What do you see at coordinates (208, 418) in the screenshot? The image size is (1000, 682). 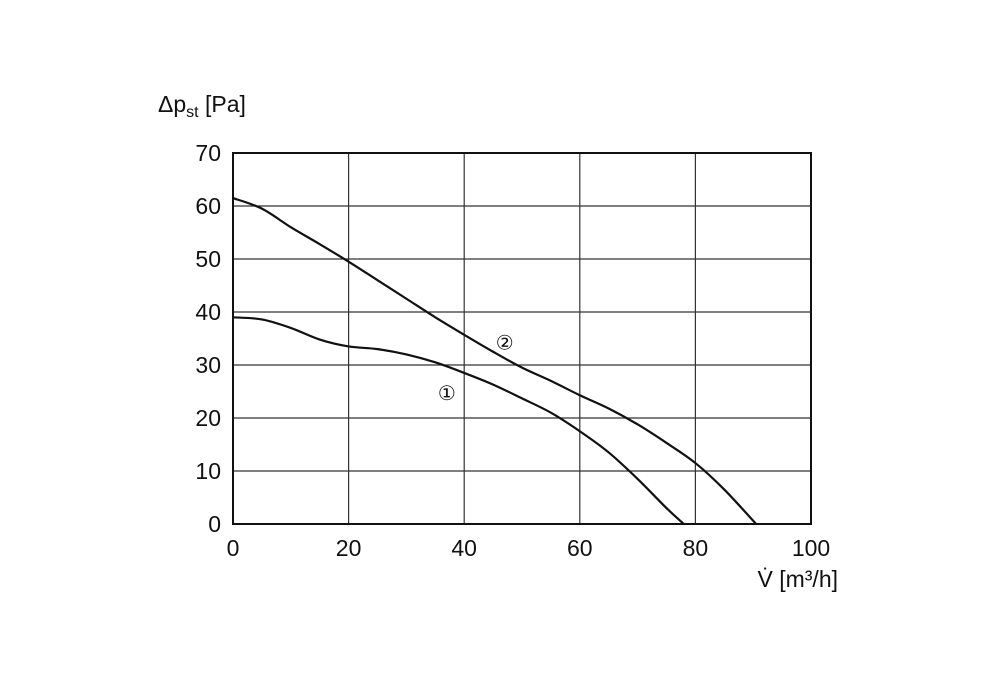 I see `y-tick-label: 20` at bounding box center [208, 418].